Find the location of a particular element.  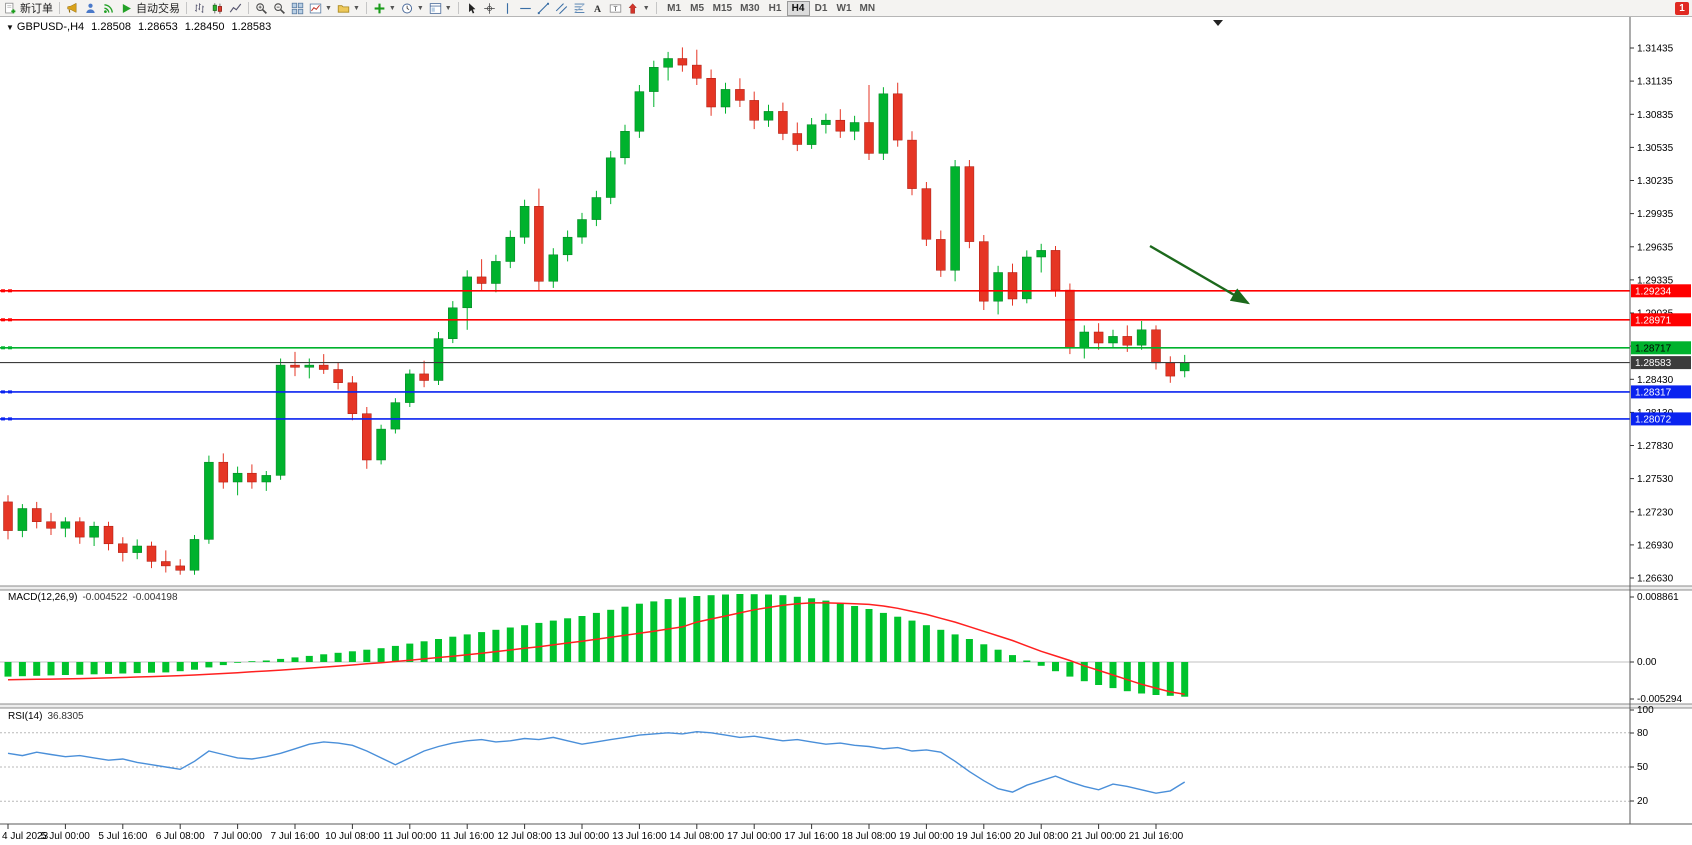

zoom-in-button is located at coordinates (261, 8).